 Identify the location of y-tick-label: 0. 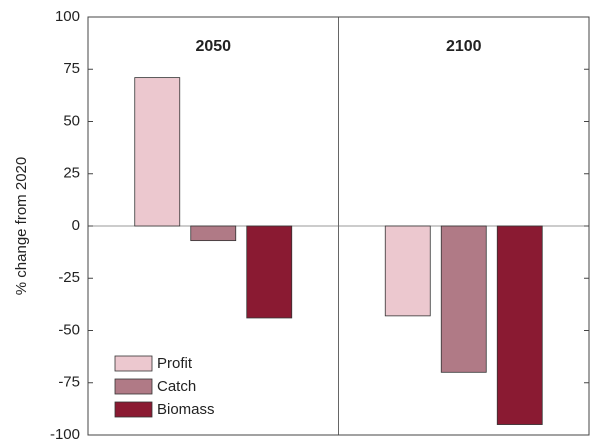
(76, 225).